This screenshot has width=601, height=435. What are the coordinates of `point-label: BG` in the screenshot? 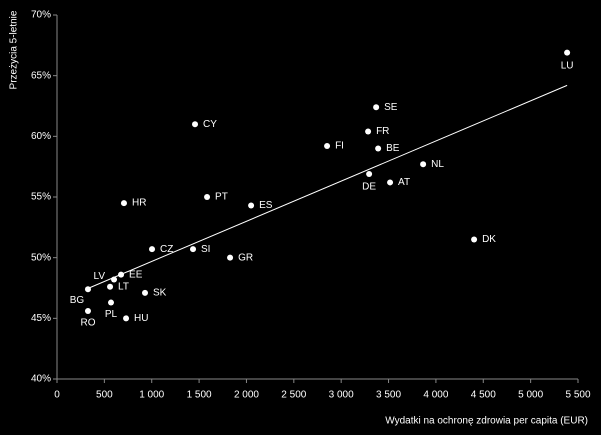 It's located at (77, 300).